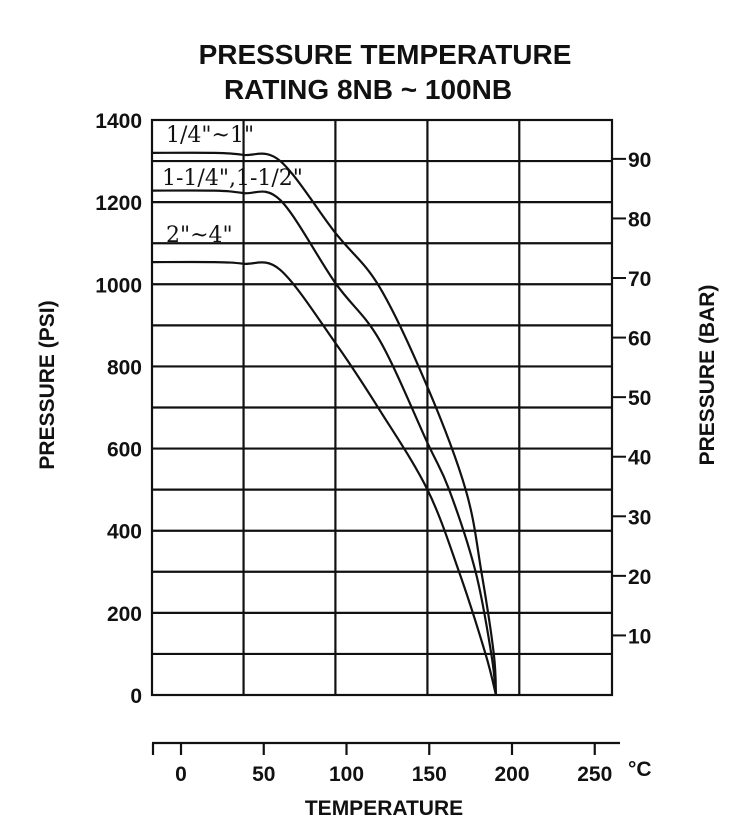 This screenshot has height=836, width=747. I want to click on y2-tick-label: 50, so click(639, 398).